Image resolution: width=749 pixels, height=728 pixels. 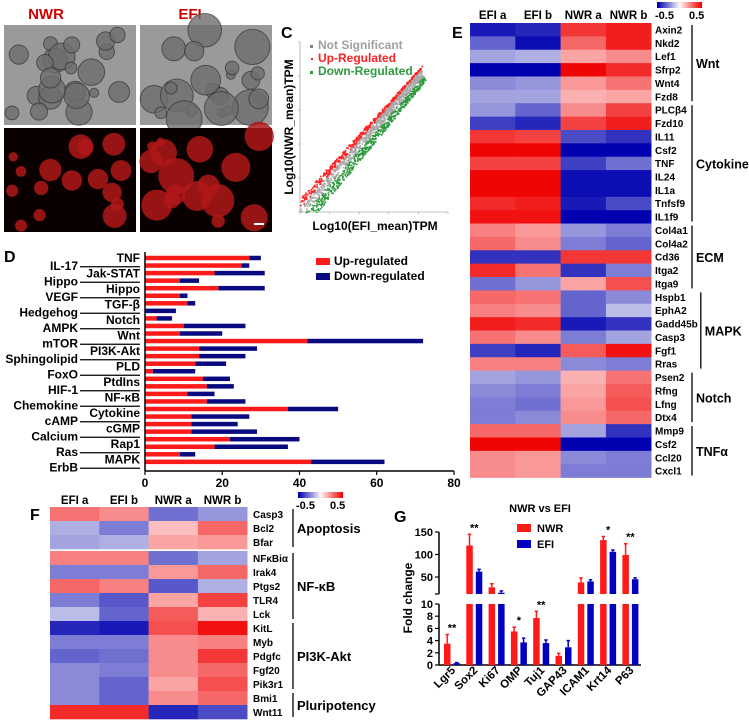 What do you see at coordinates (664, 16) in the screenshot?
I see `colorbar-label-min: -0.5` at bounding box center [664, 16].